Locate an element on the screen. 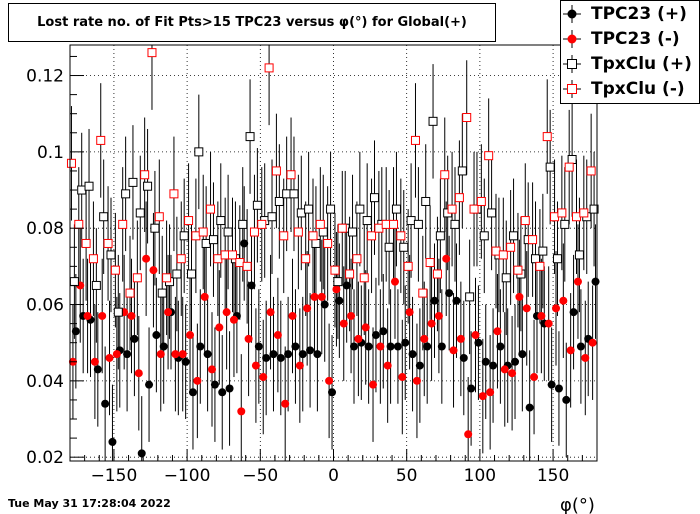  legend-item: TPC23 (-) is located at coordinates (630, 39).